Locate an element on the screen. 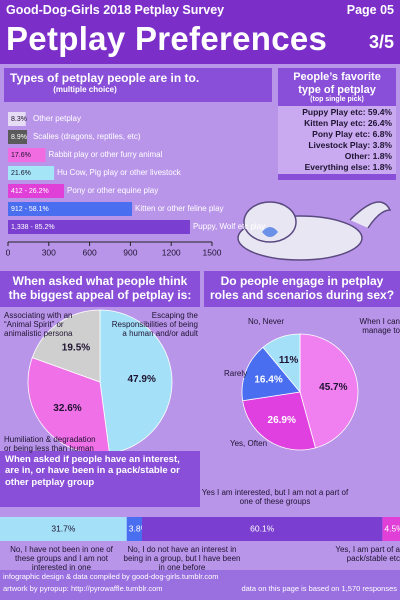 The width and height of the screenshot is (400, 600). favorite-item: Other: 1.8% is located at coordinates (368, 156).